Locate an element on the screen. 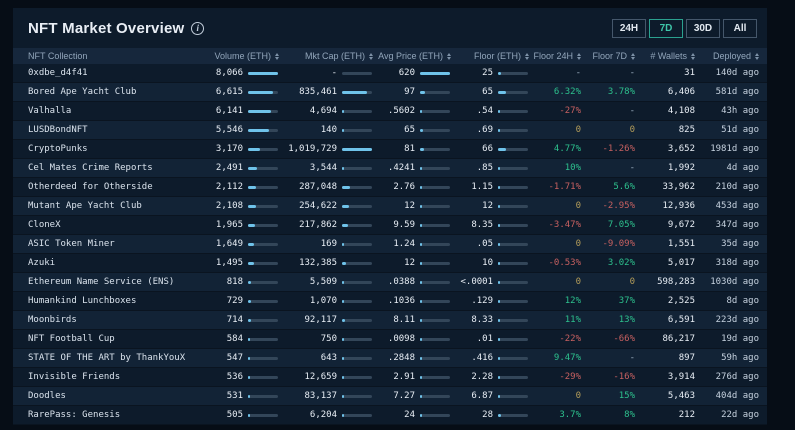 This screenshot has width=795, height=430. collection-name: NFT Football Cup is located at coordinates (71, 339).